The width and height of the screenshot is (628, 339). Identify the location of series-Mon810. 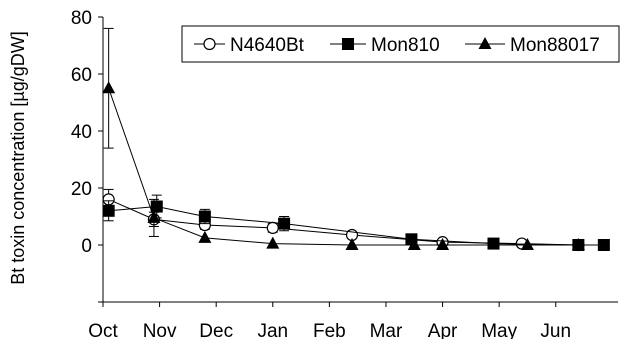
(356, 222).